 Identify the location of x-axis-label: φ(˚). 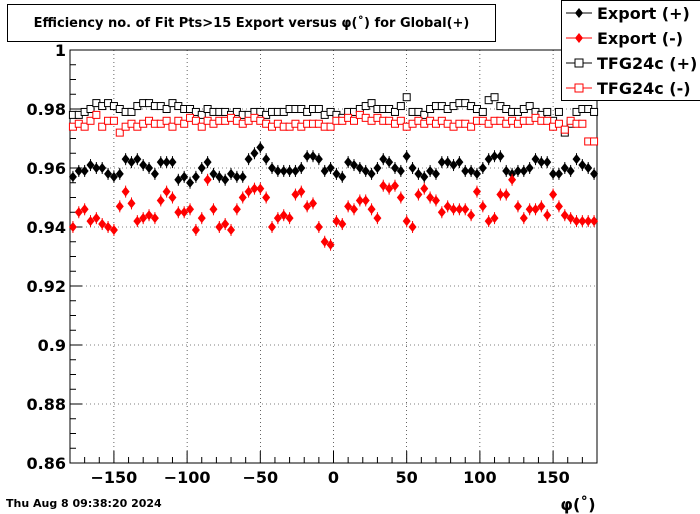
(577, 504).